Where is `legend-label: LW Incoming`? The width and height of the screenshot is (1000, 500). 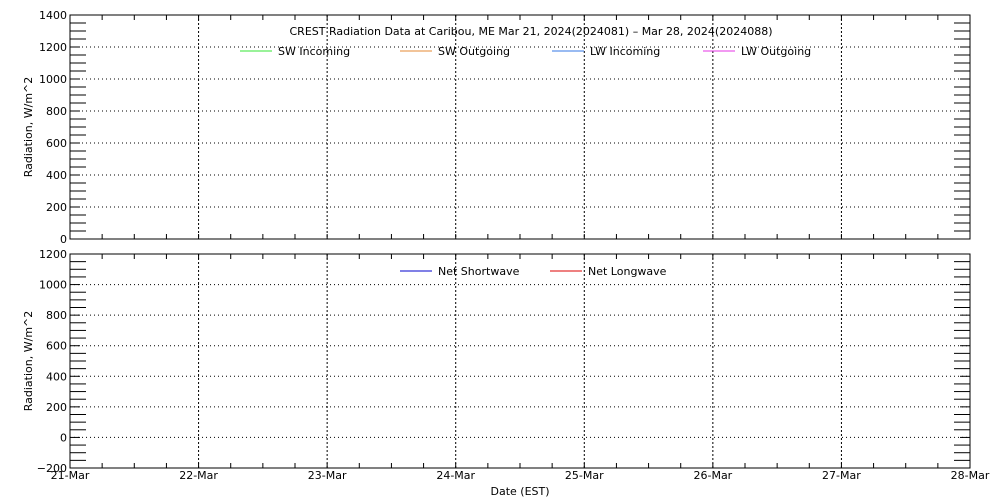
legend-label: LW Incoming is located at coordinates (625, 51).